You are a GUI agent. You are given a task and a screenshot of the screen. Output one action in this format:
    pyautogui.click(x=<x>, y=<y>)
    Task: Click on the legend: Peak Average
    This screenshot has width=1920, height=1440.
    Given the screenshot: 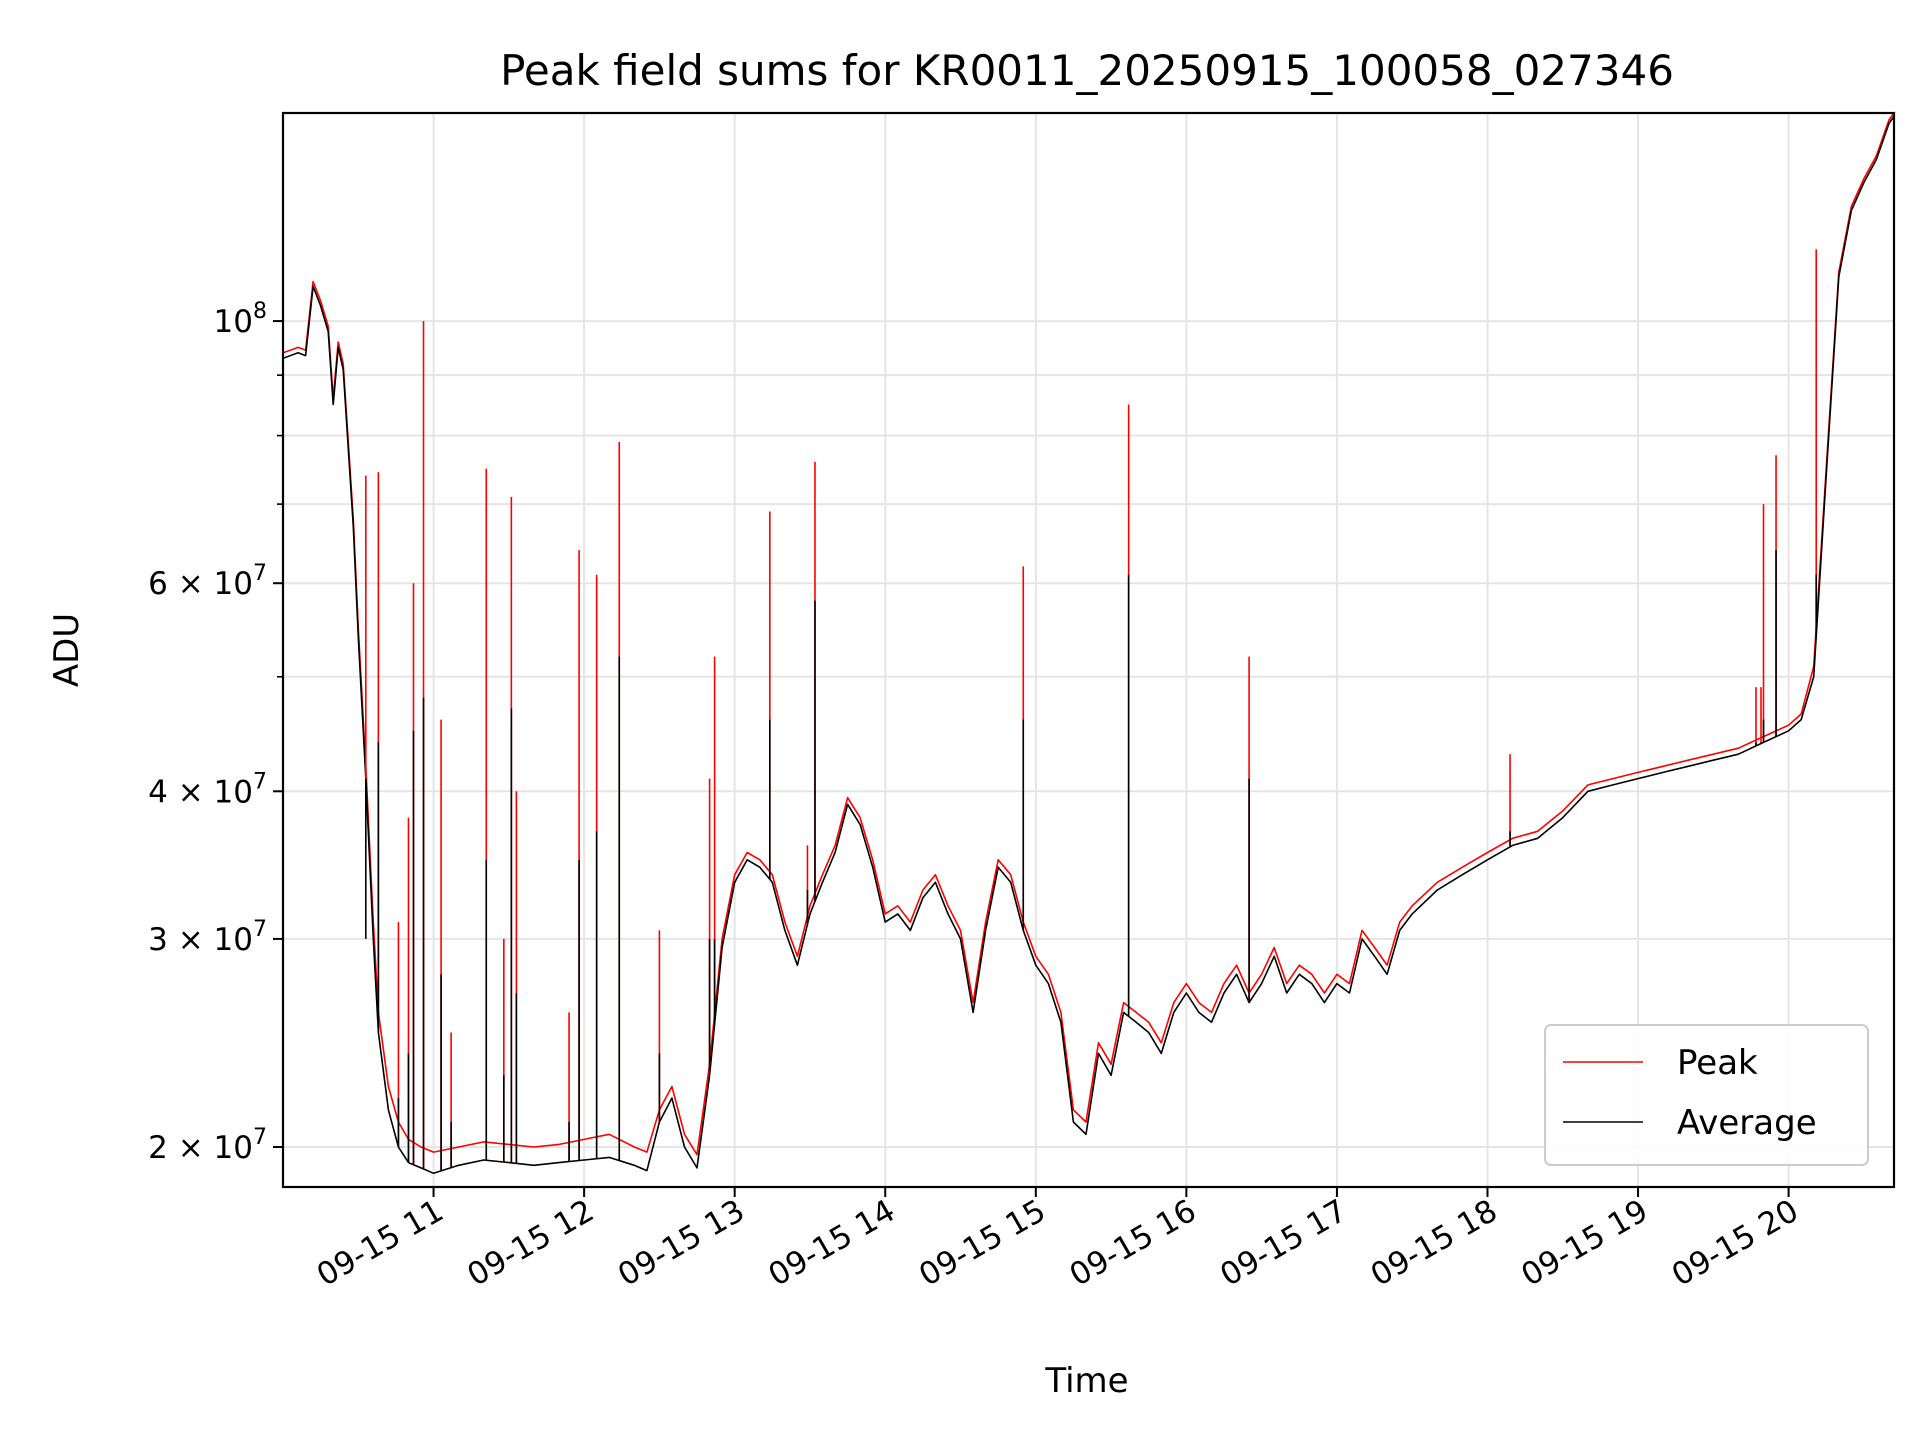 What is the action you would take?
    pyautogui.click(x=1706, y=1095)
    